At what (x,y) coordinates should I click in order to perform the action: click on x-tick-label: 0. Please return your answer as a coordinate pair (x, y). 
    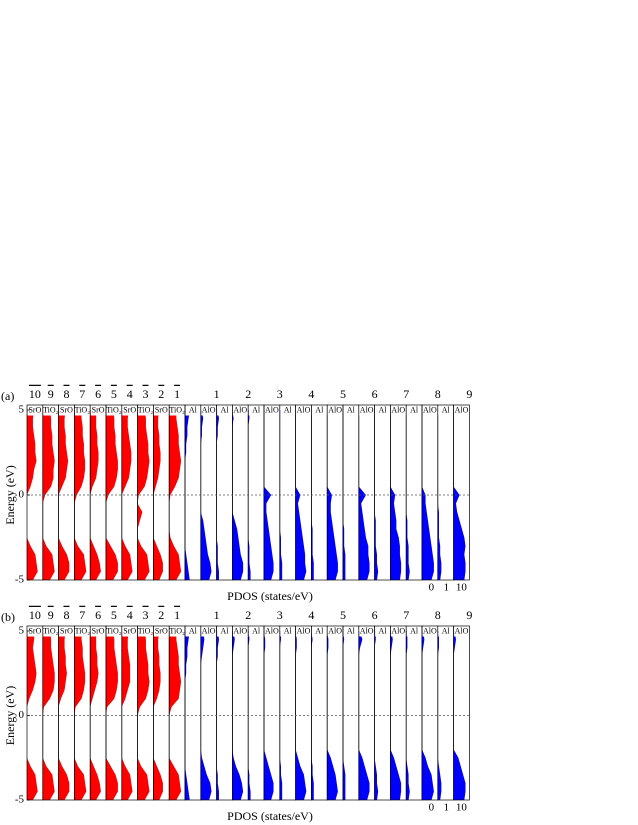
    Looking at the image, I should click on (432, 808).